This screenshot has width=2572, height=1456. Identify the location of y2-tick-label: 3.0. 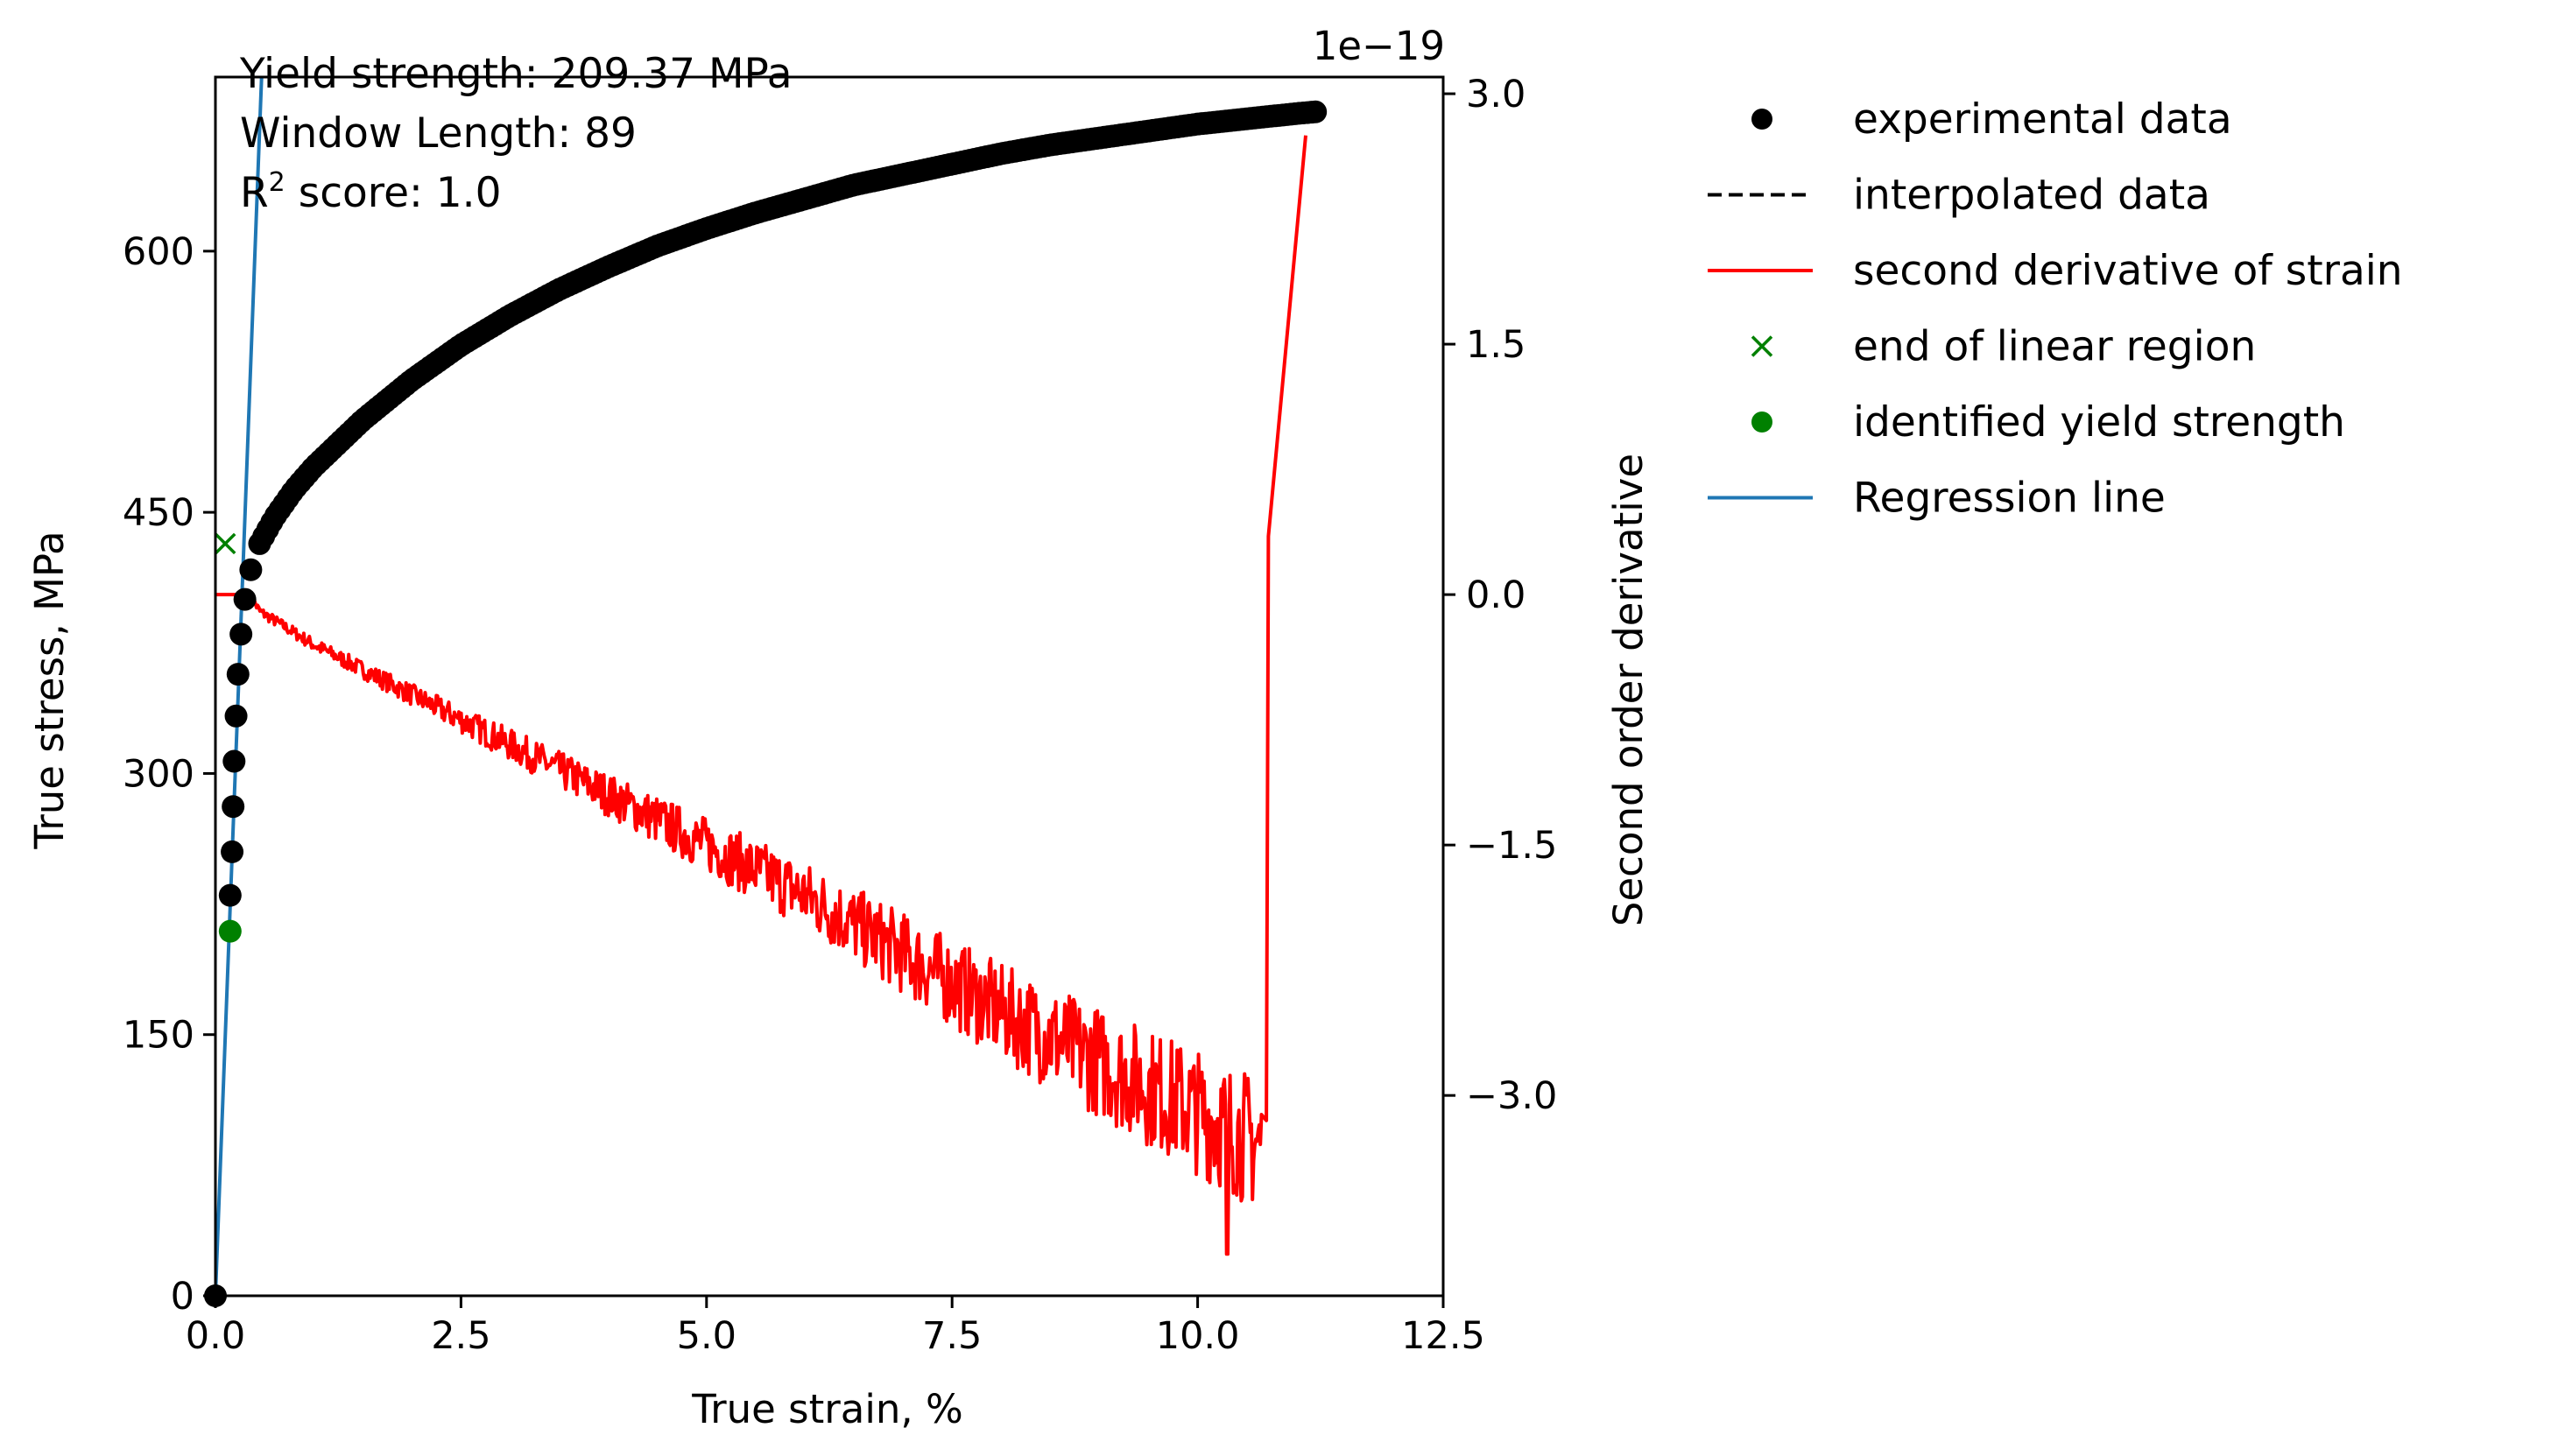
(1496, 94).